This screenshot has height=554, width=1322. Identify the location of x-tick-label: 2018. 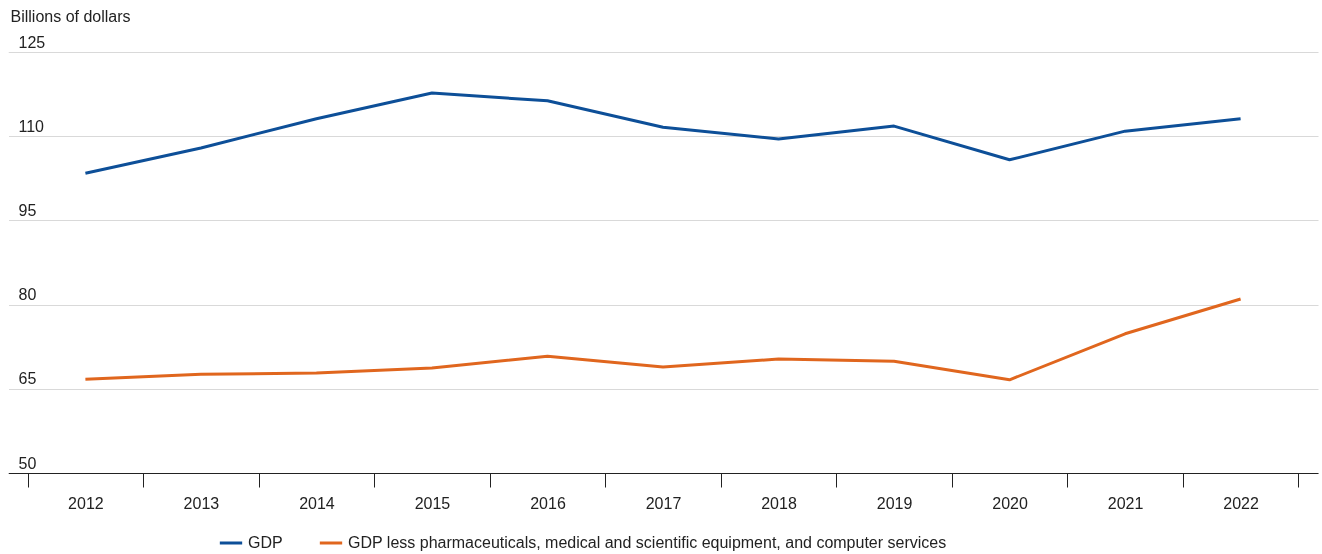
(779, 503).